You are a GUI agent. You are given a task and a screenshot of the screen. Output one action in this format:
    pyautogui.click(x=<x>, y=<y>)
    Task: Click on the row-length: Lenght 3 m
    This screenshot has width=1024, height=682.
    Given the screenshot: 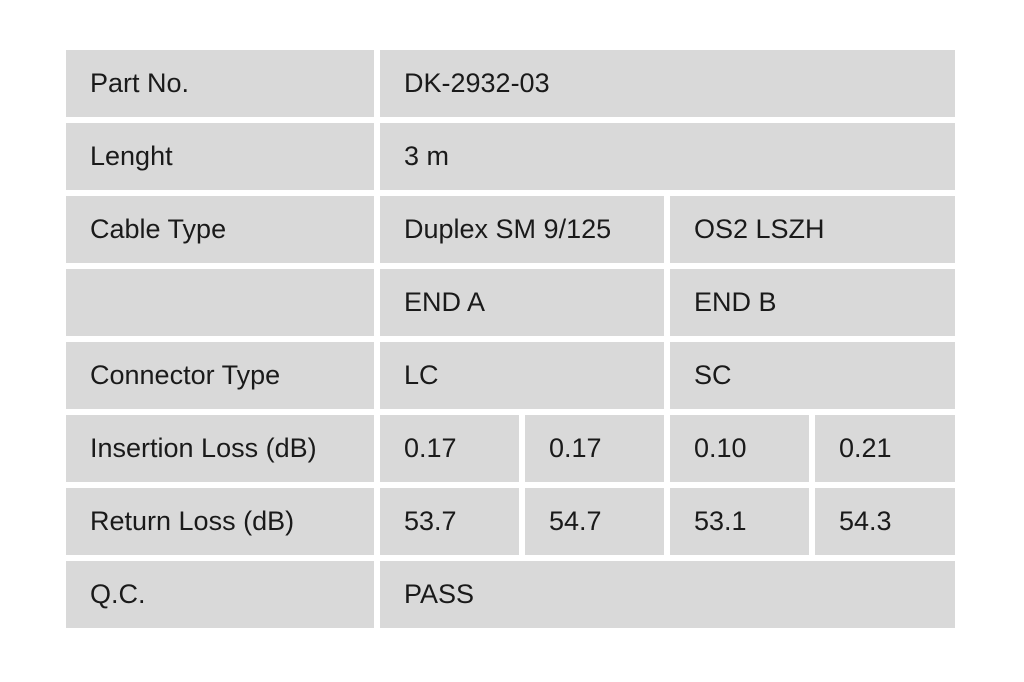 What is the action you would take?
    pyautogui.click(x=511, y=156)
    